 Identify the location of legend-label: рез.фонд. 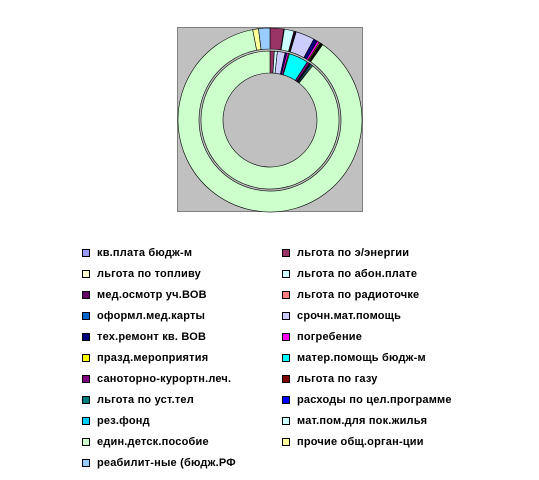
(123, 421).